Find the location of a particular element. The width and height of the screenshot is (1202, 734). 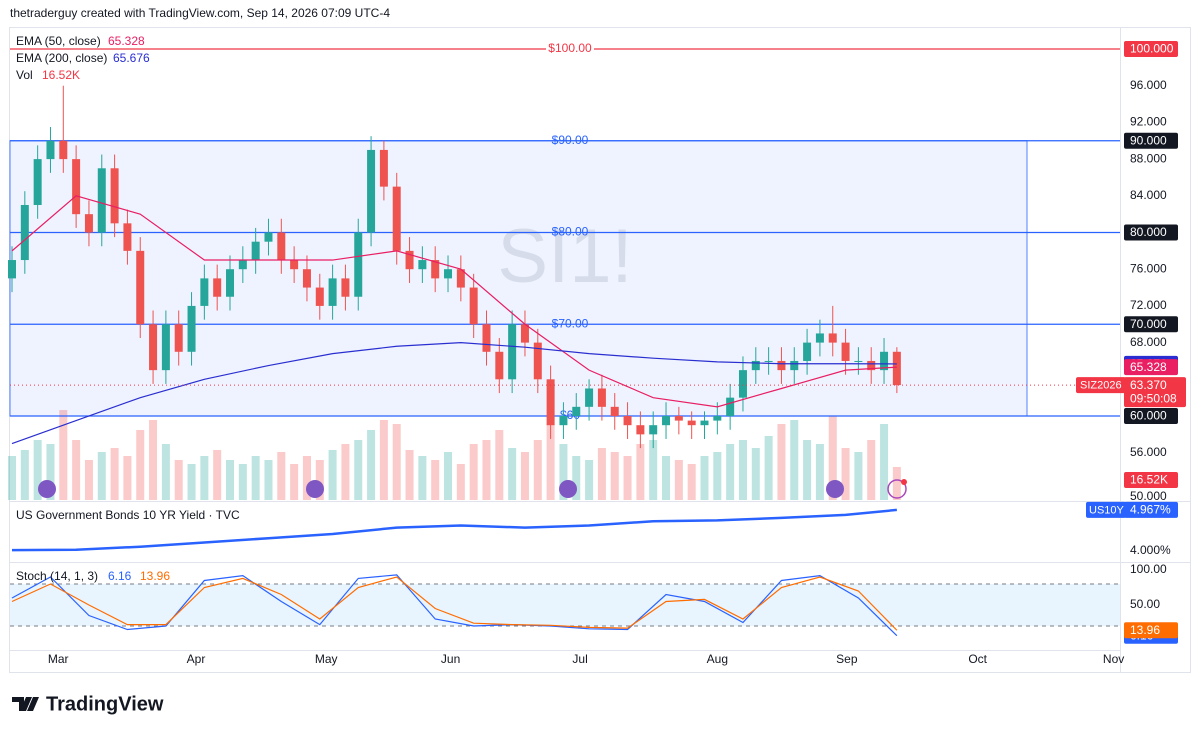

legend-stoch-k: 6.16 is located at coordinates (120, 576).